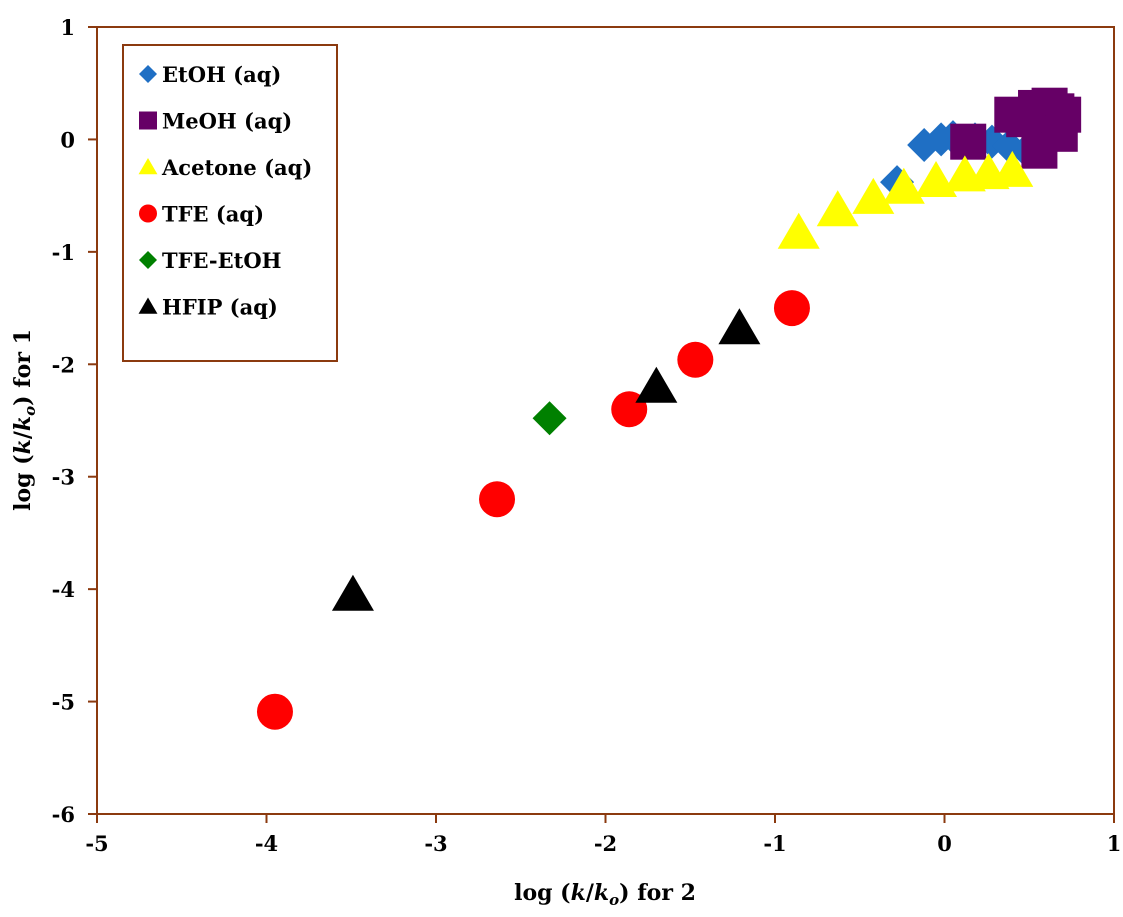 This screenshot has width=1123, height=917. I want to click on x-axis-title-suffix: ) for 2, so click(657, 893).